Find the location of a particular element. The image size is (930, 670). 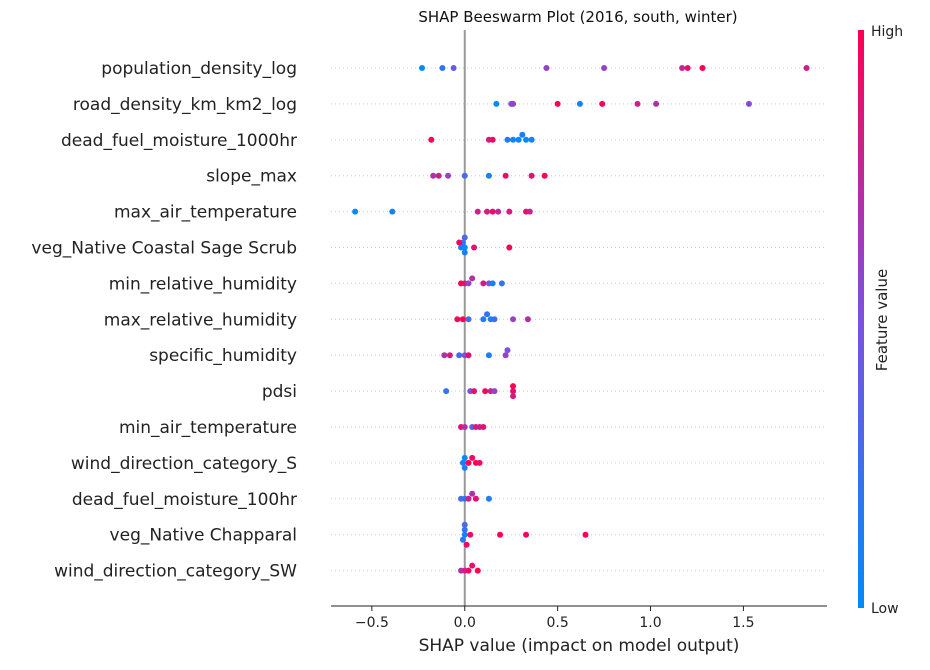

feature-label: pdsi is located at coordinates (279, 392).